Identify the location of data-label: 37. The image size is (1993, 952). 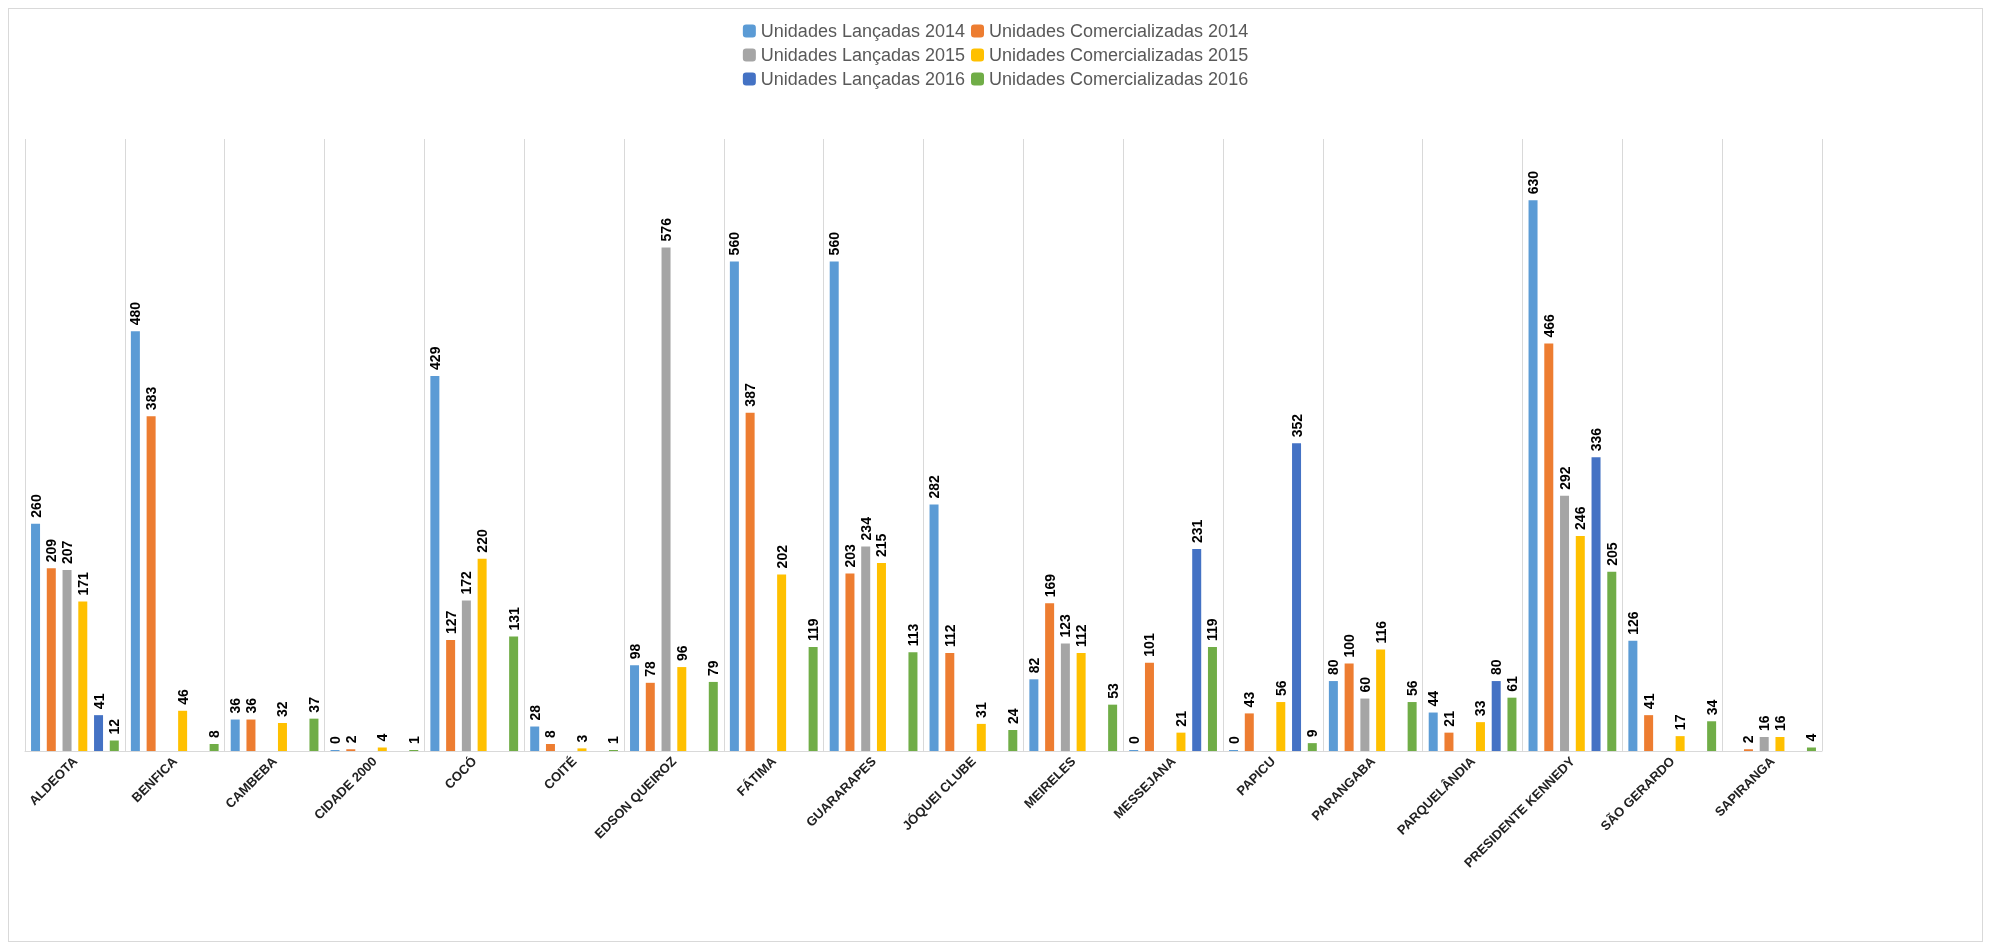
(313, 704).